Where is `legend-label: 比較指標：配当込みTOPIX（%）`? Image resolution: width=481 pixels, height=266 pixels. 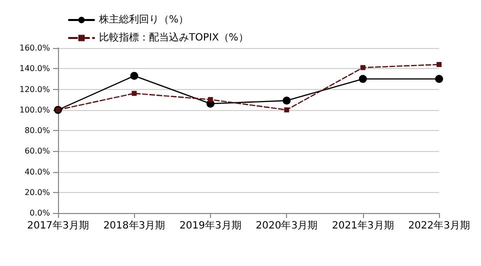 legend-label: 比較指標：配当込みTOPIX（%） is located at coordinates (173, 38).